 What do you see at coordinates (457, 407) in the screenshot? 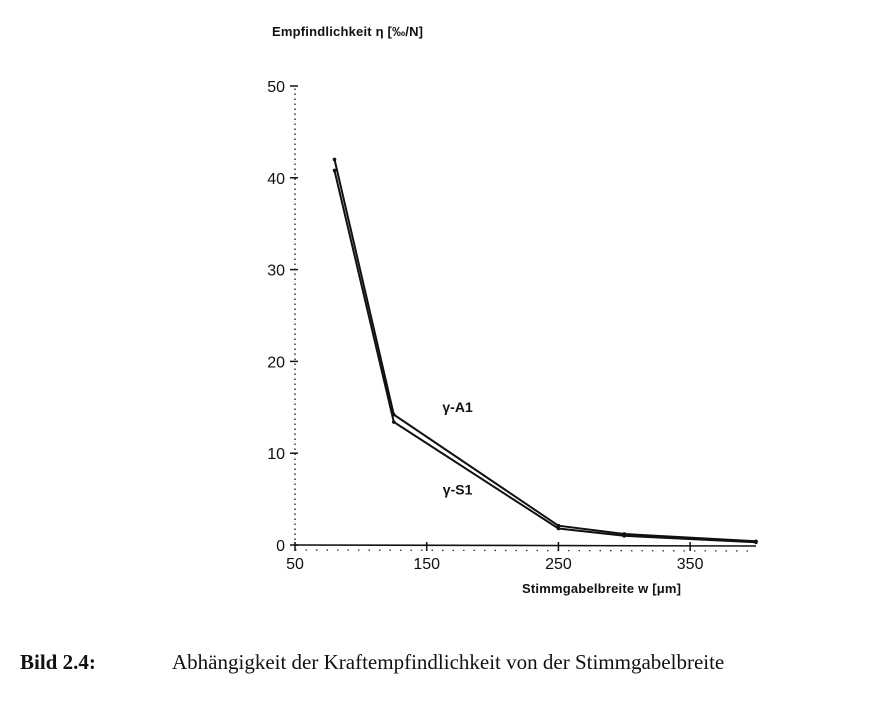
I see `series-label-1: γ-A1` at bounding box center [457, 407].